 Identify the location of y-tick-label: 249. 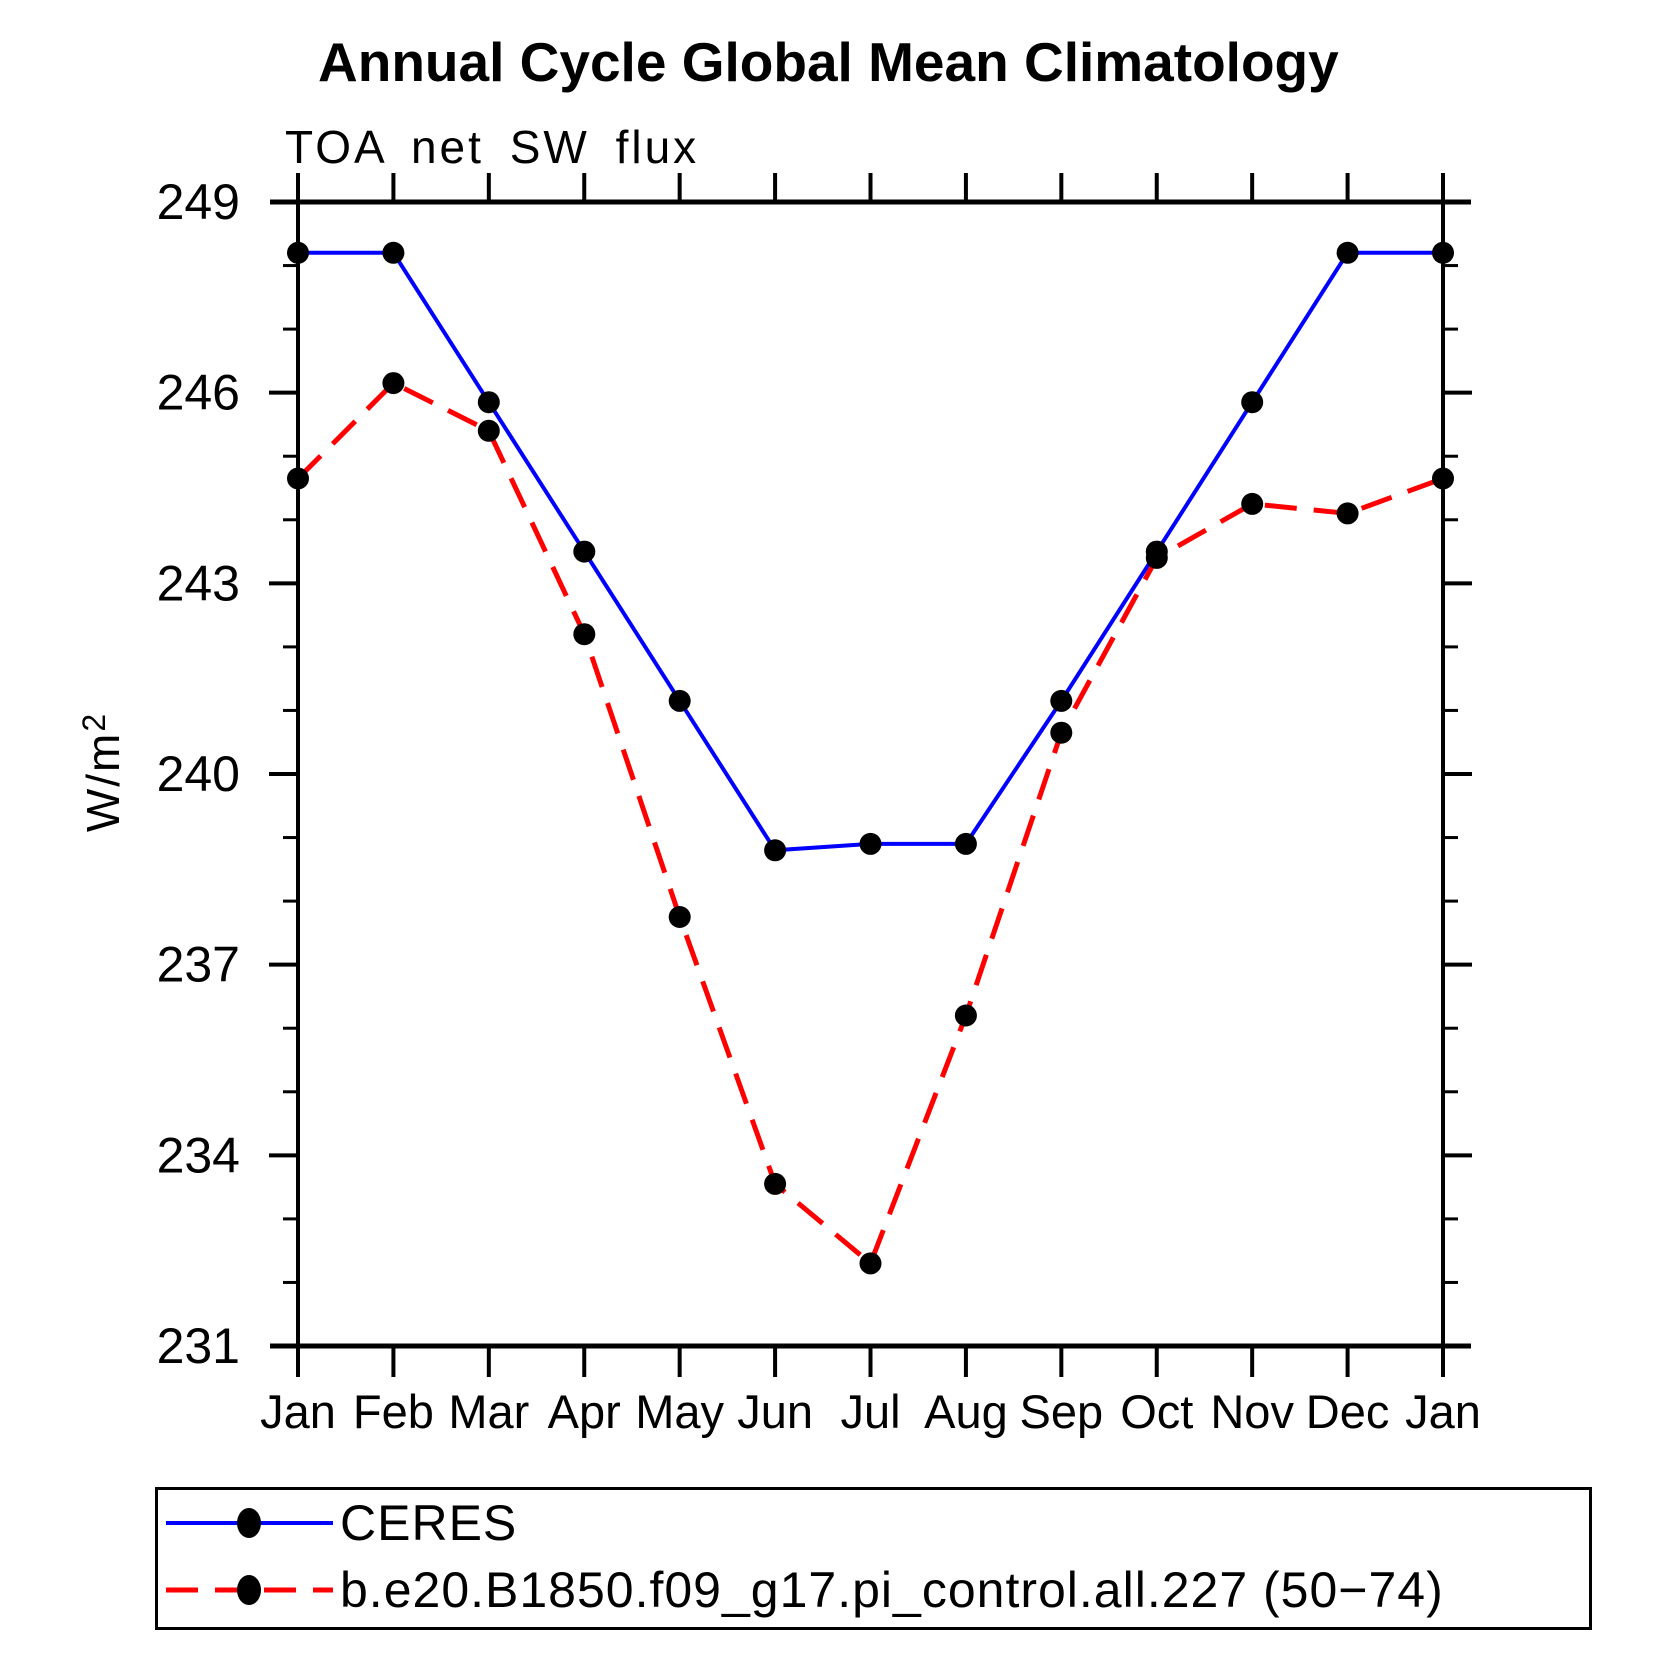
(198, 202).